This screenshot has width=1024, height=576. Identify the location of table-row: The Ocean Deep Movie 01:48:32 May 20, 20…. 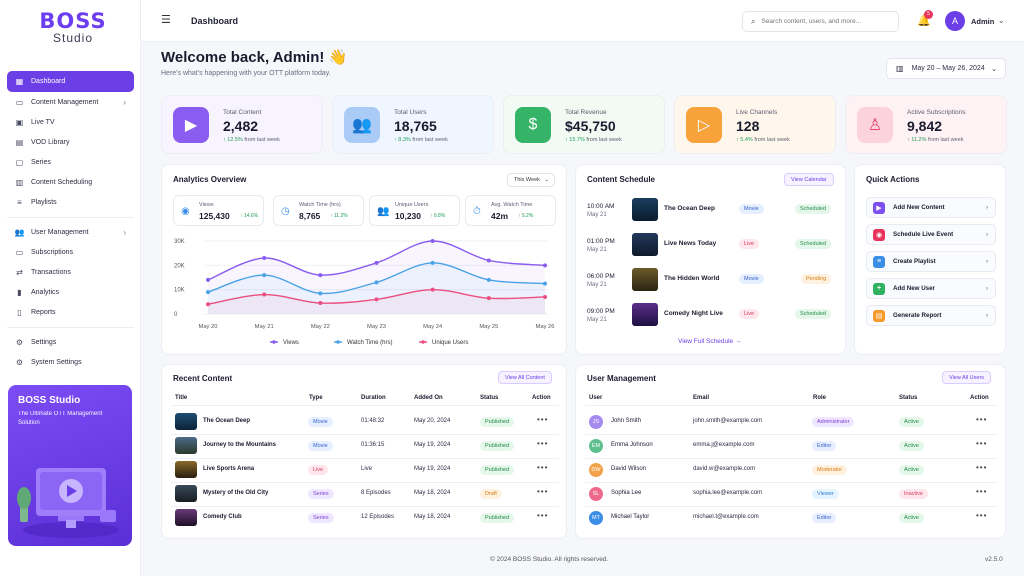
(365, 422).